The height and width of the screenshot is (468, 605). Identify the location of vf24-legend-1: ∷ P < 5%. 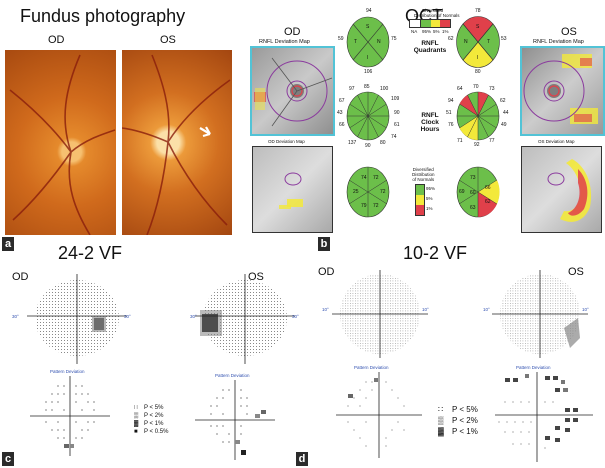
(149, 408).